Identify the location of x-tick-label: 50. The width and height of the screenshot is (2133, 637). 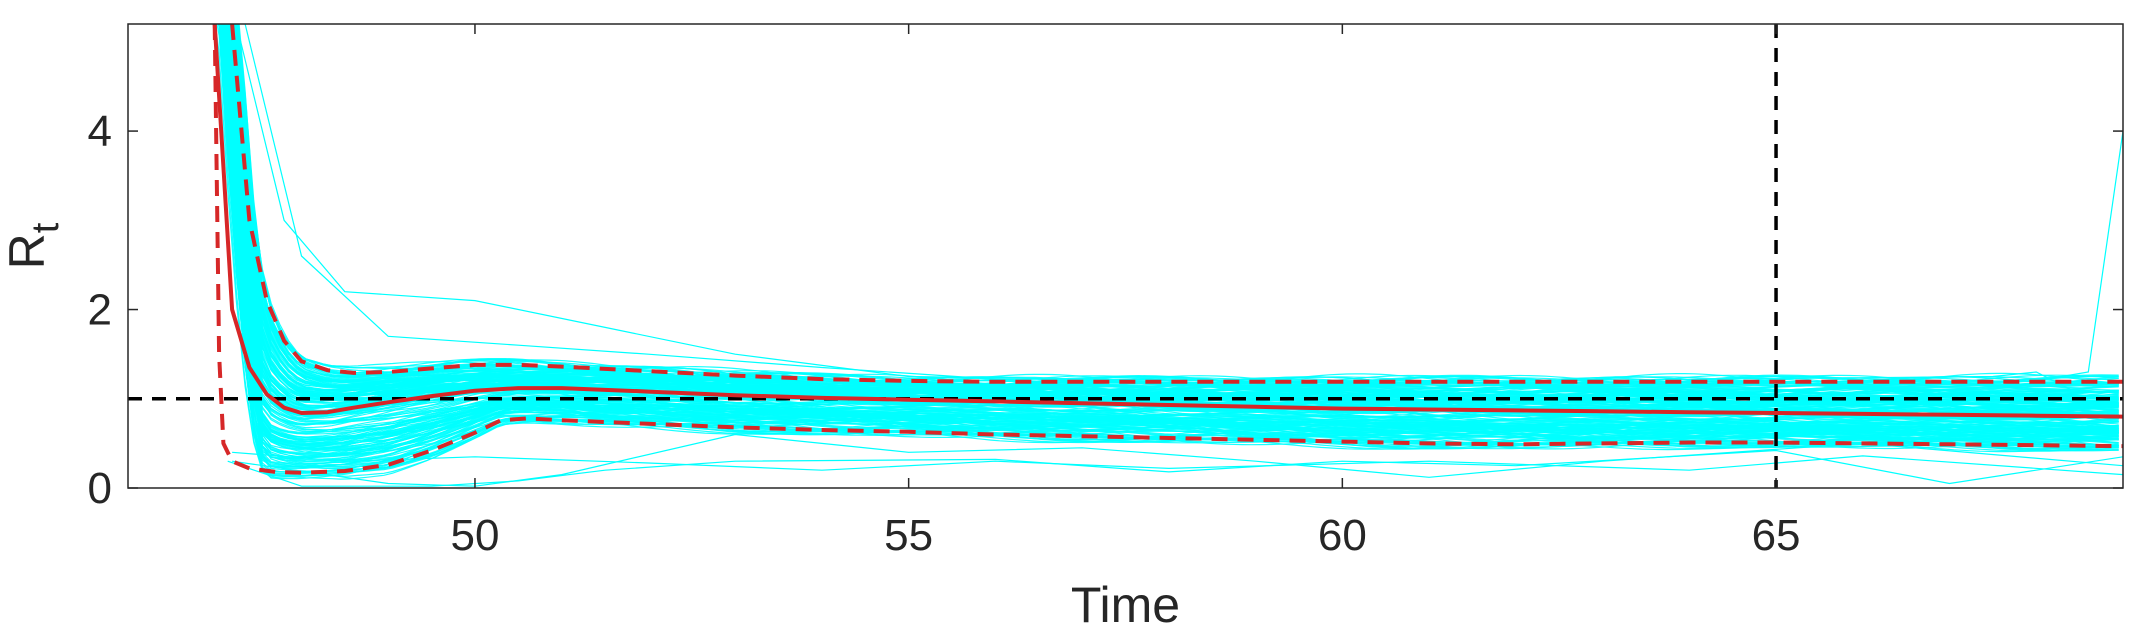
(474, 535).